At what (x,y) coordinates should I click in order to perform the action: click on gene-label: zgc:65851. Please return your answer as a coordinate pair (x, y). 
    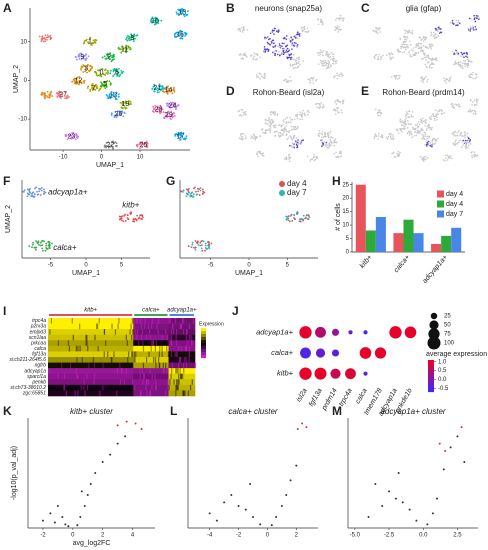
    Looking at the image, I should click on (34, 394).